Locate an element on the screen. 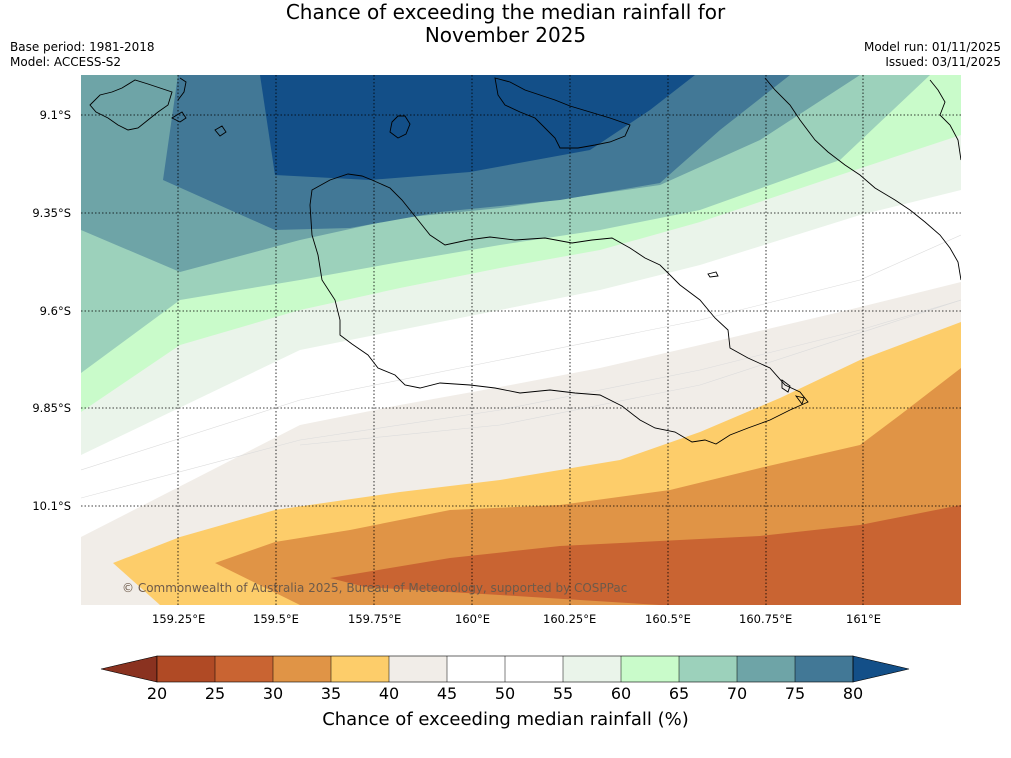  colorbar-tick: 35 is located at coordinates (331, 693).